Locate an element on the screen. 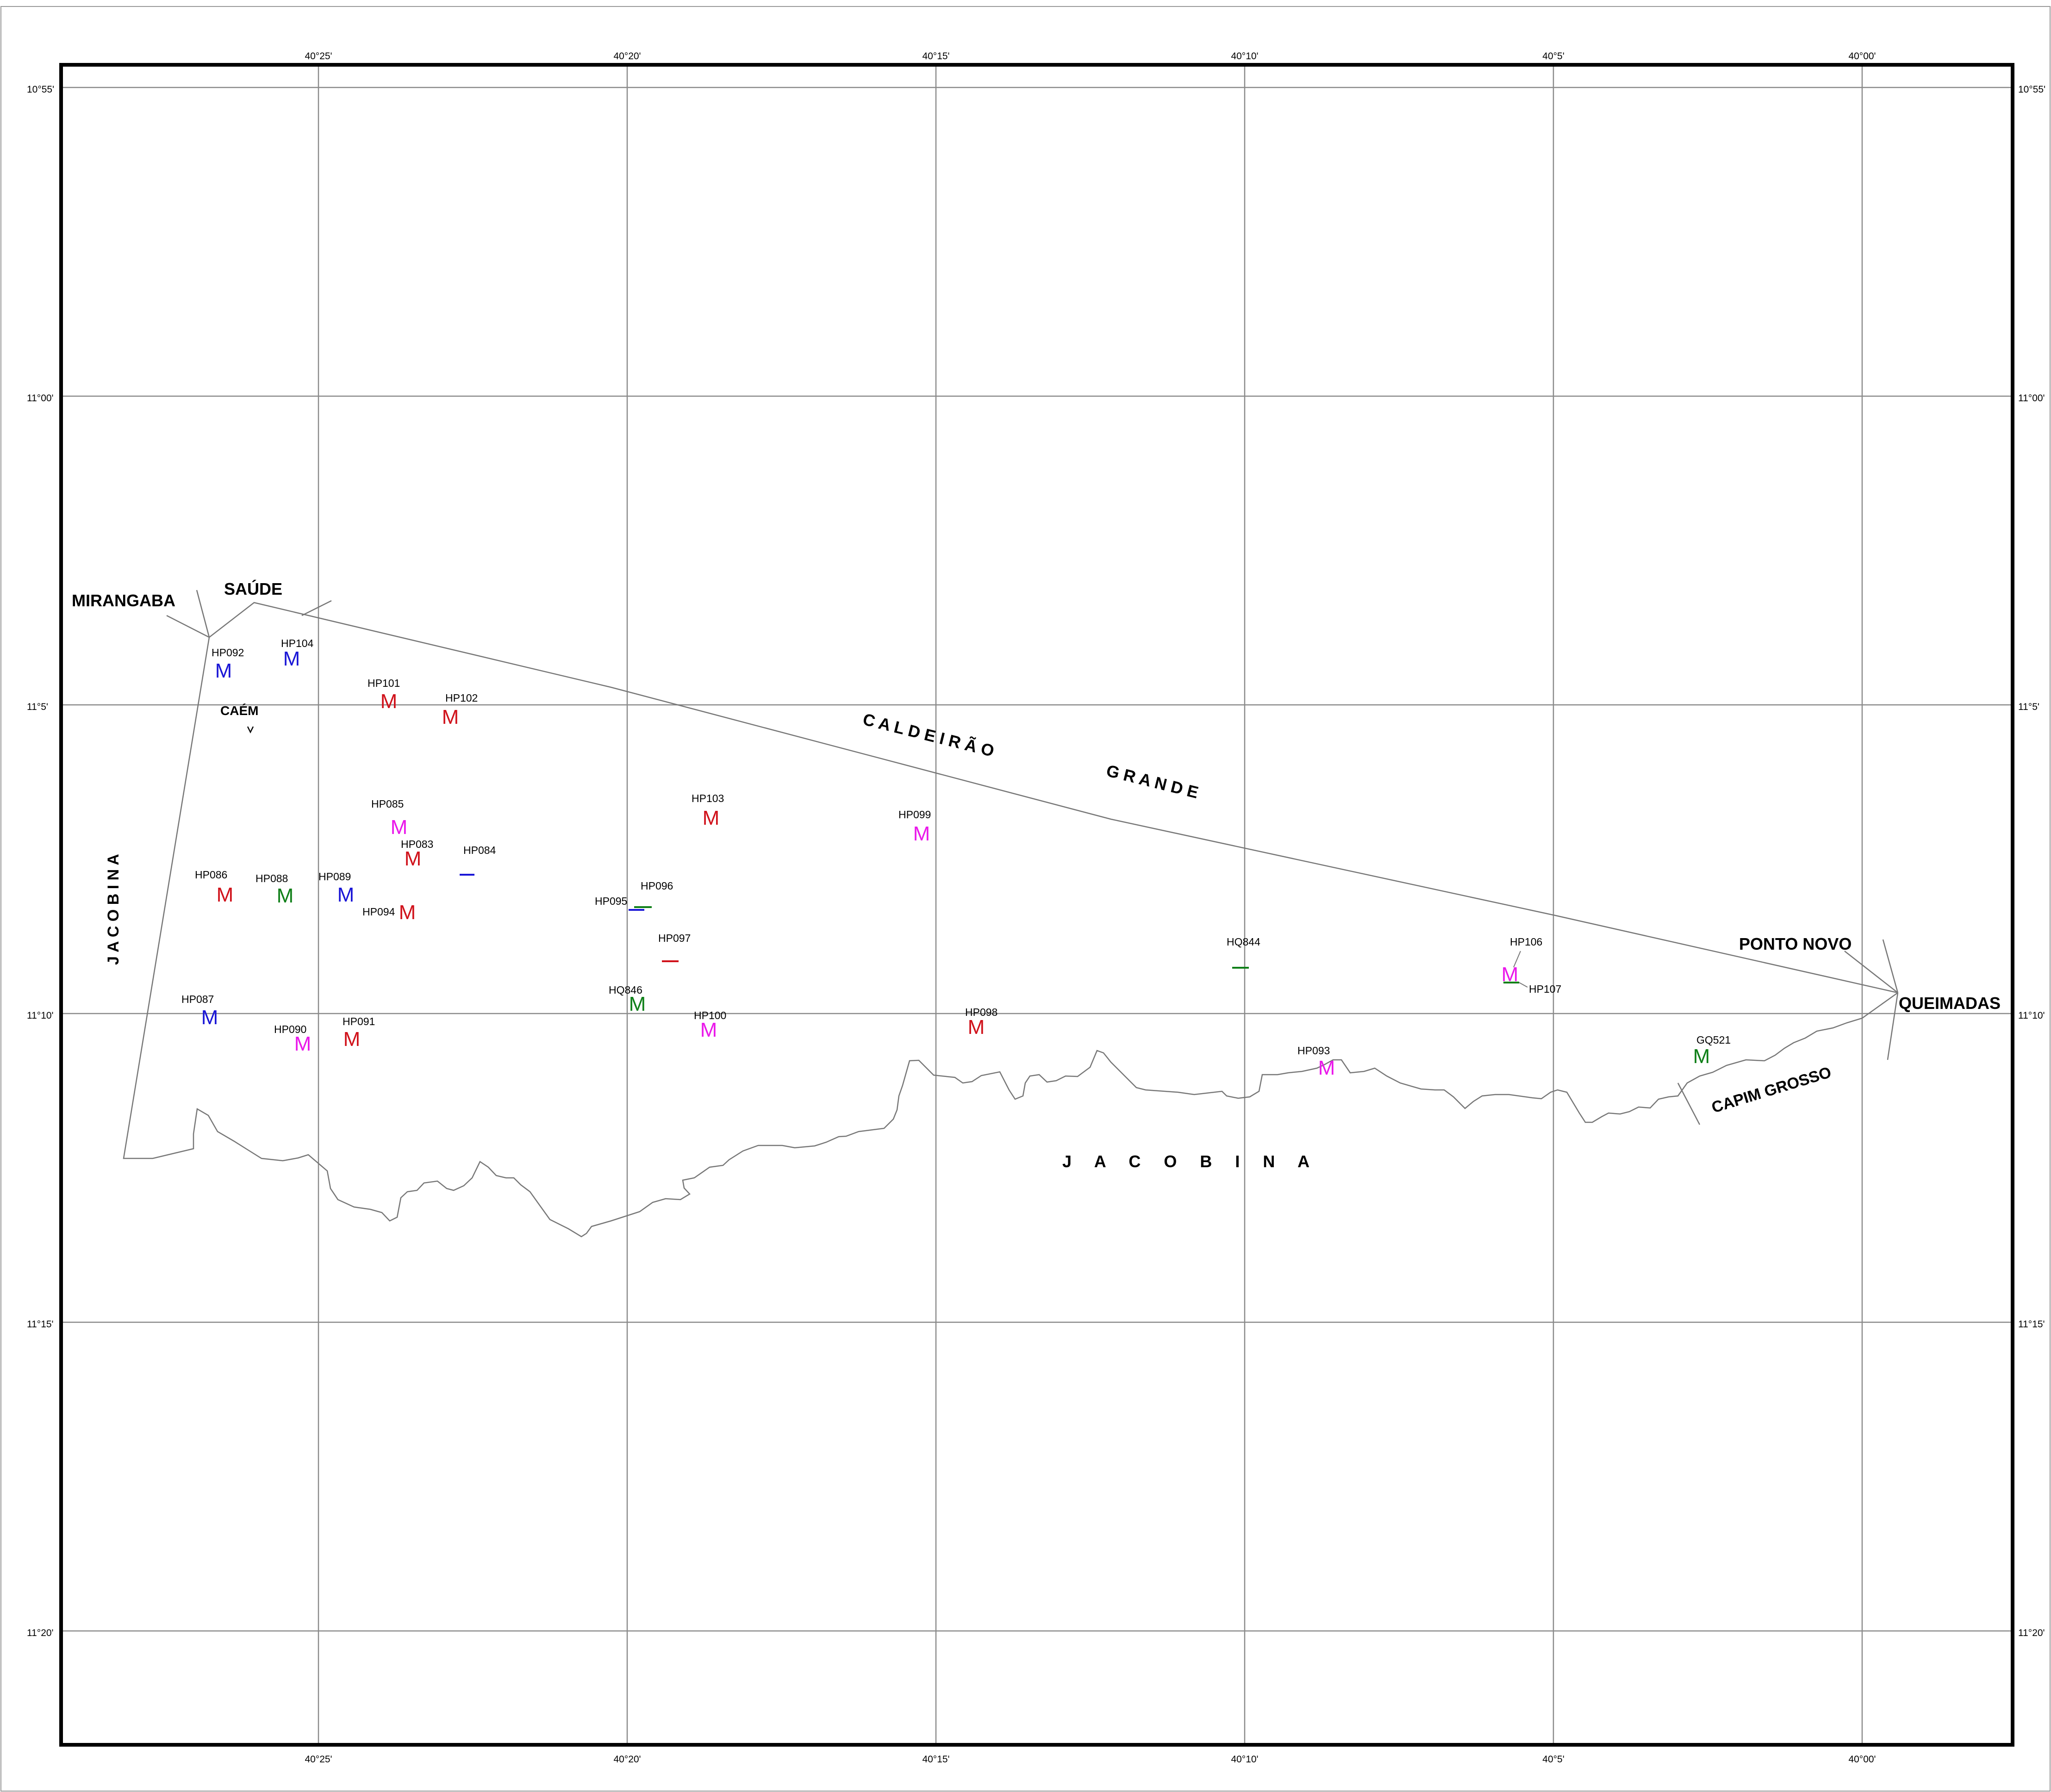  place-caem: CAÉM is located at coordinates (239, 710).